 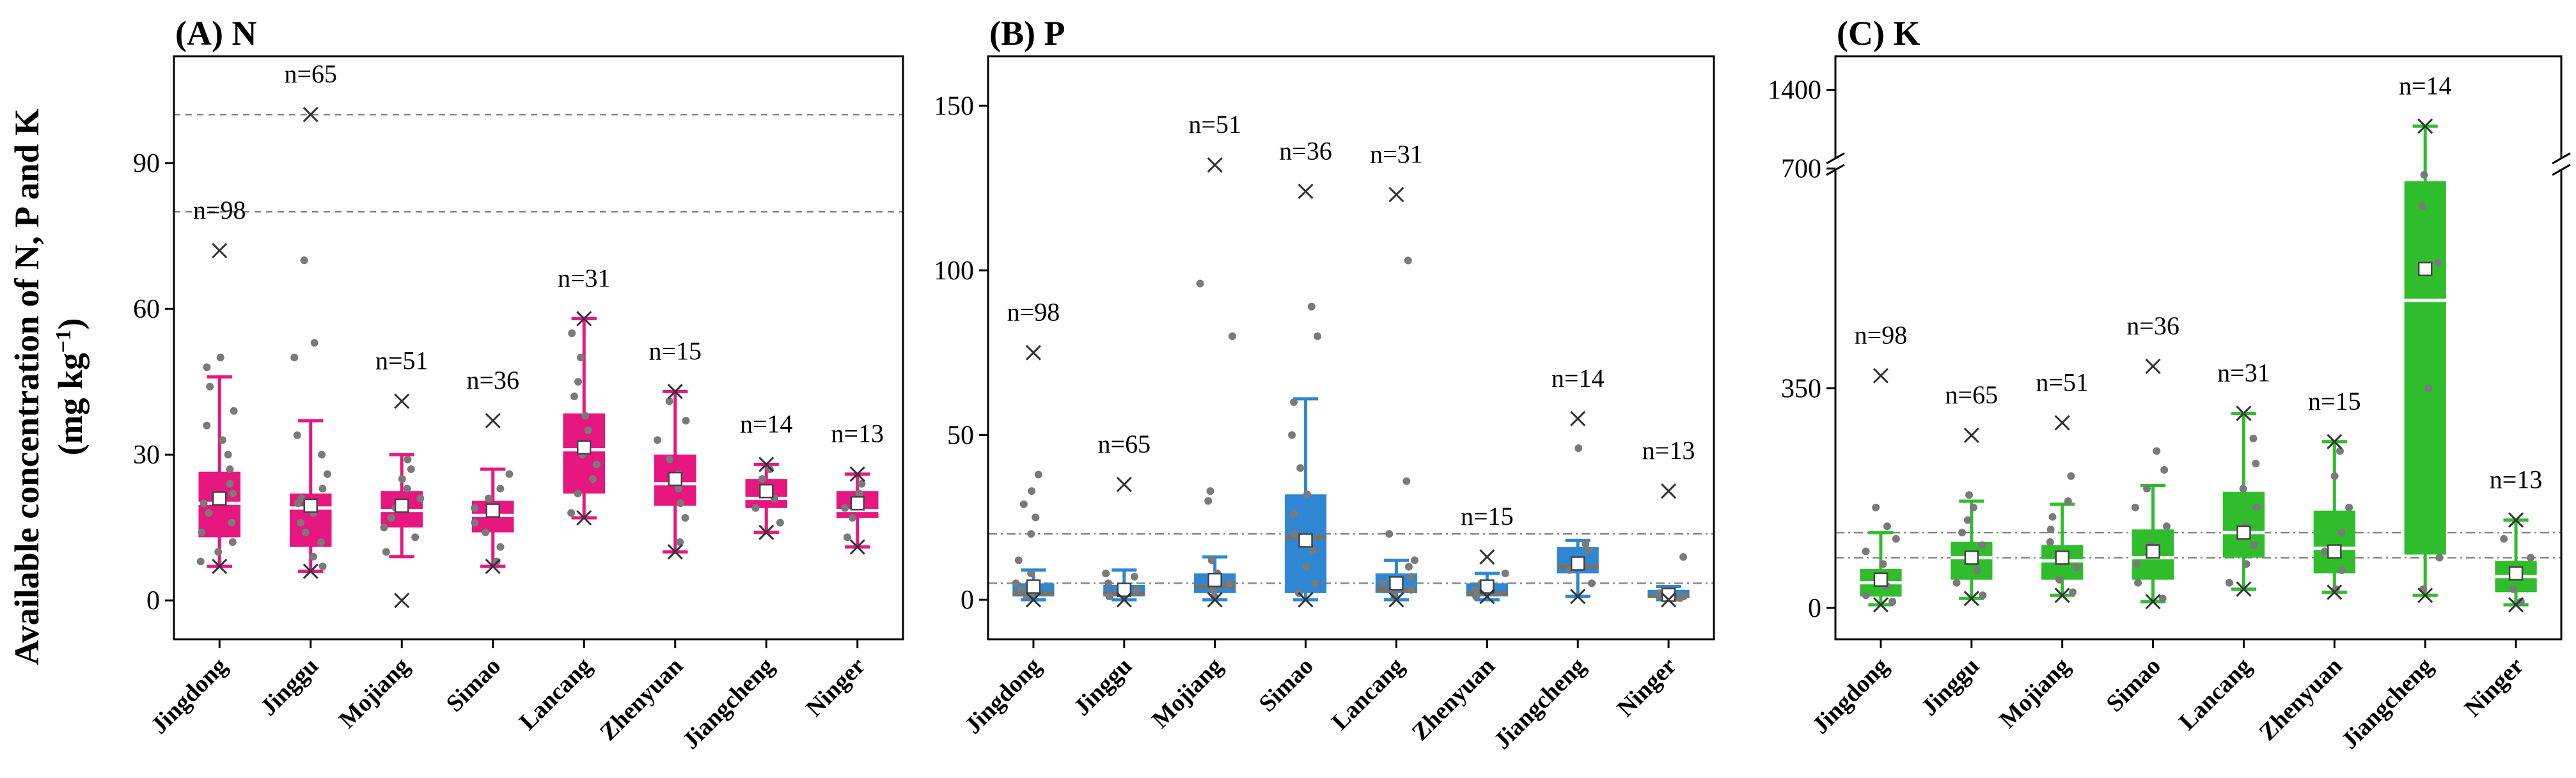 What do you see at coordinates (954, 106) in the screenshot?
I see `y-tick-label: 150` at bounding box center [954, 106].